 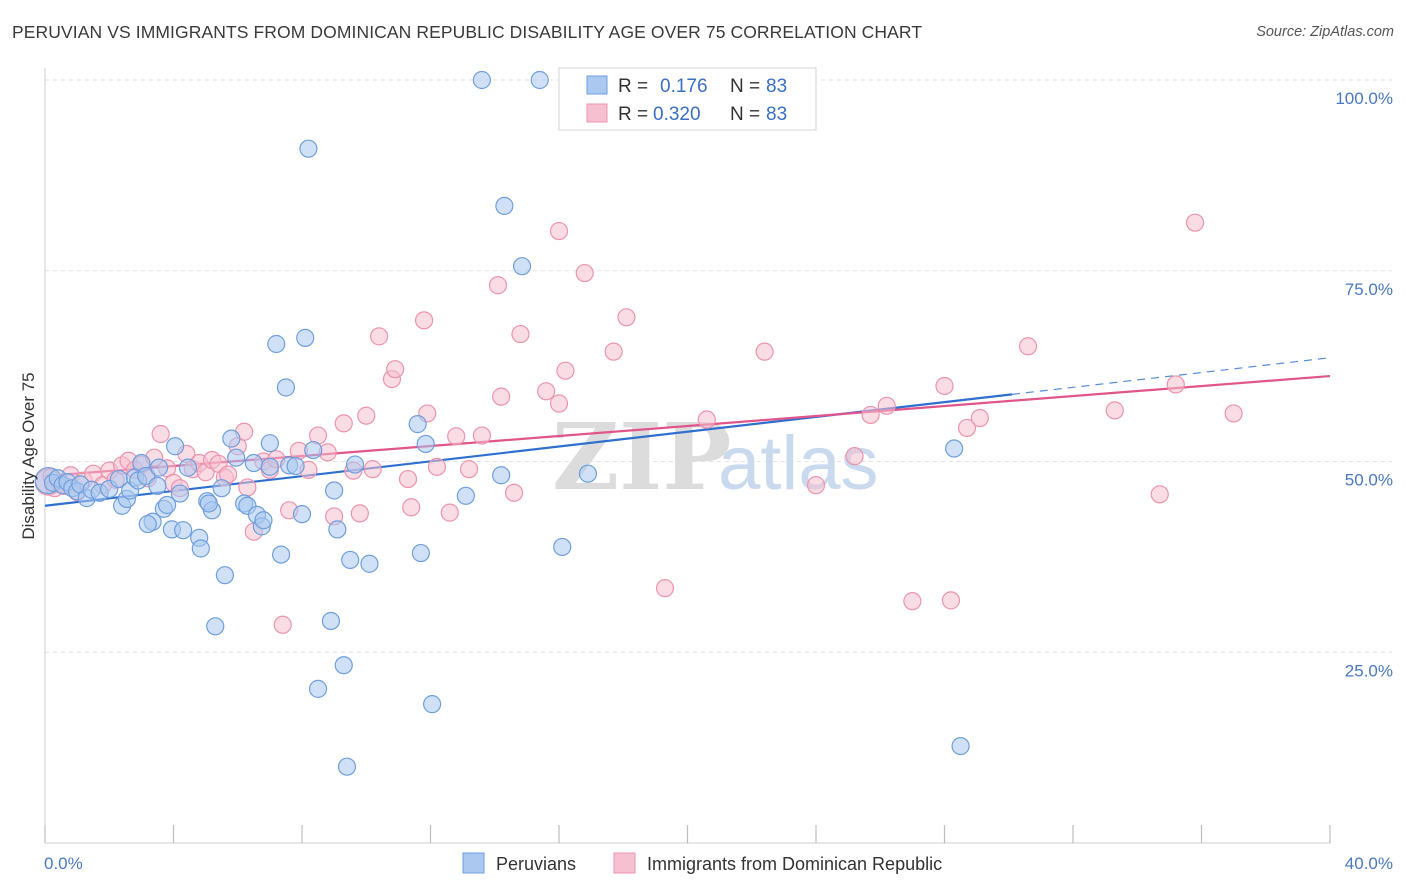 What do you see at coordinates (1369, 289) in the screenshot?
I see `y-tick-label-2: 75.0%` at bounding box center [1369, 289].